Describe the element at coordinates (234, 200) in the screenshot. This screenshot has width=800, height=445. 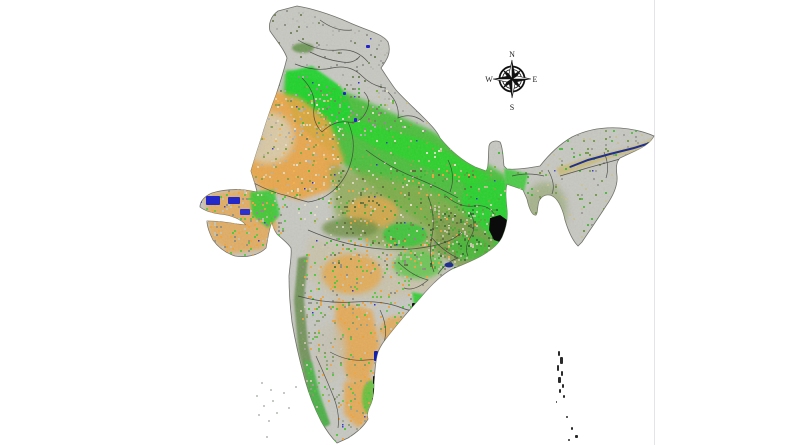
I see `rann-of-kutch-wetland` at that location.